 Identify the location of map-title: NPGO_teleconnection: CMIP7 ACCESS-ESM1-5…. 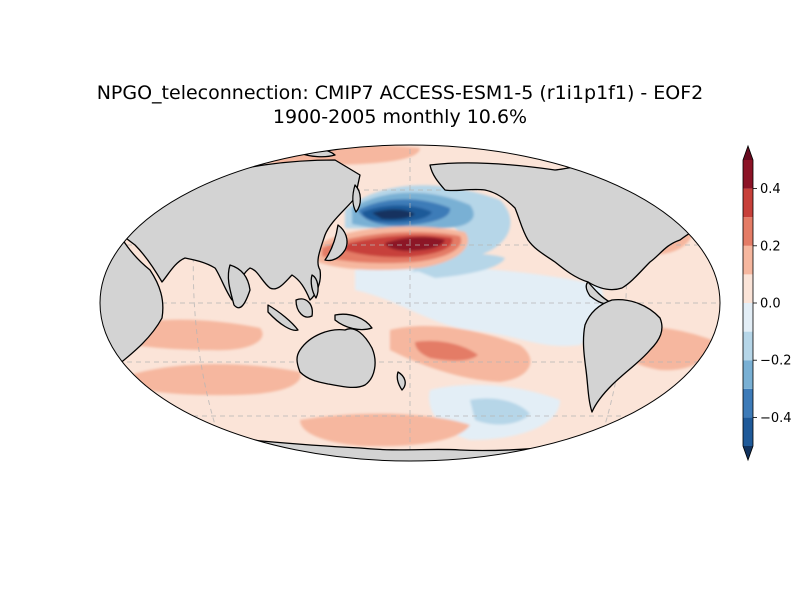
(400, 93).